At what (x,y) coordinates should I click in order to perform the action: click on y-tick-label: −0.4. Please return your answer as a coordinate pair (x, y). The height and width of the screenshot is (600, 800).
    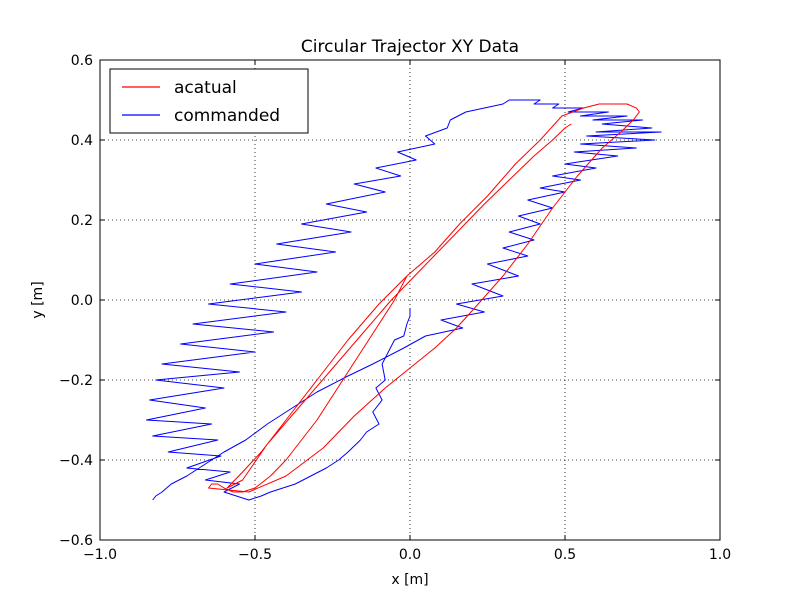
    Looking at the image, I should click on (76, 461).